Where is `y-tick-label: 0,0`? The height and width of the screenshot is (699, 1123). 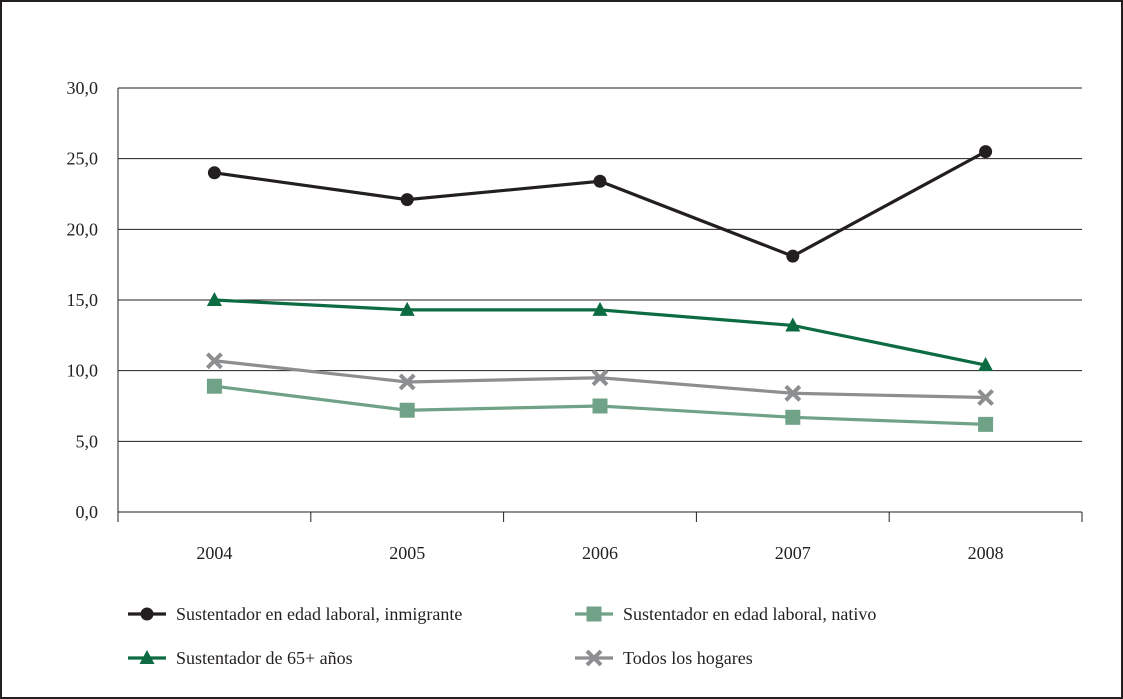 y-tick-label: 0,0 is located at coordinates (87, 512).